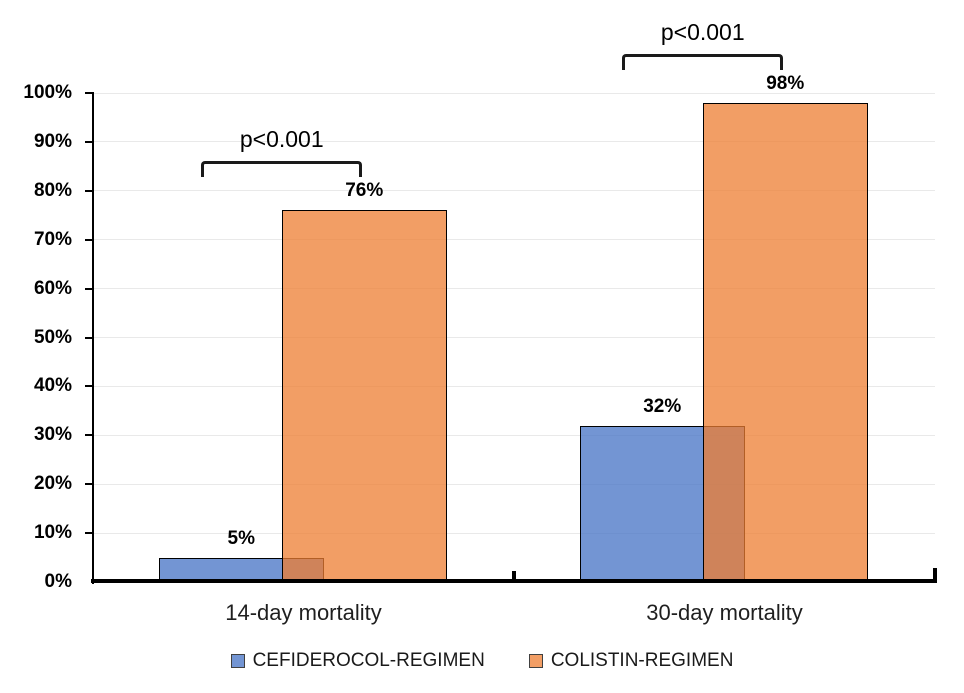  Describe the element at coordinates (52, 386) in the screenshot. I see `y-axis-tick-label: 40%` at that location.